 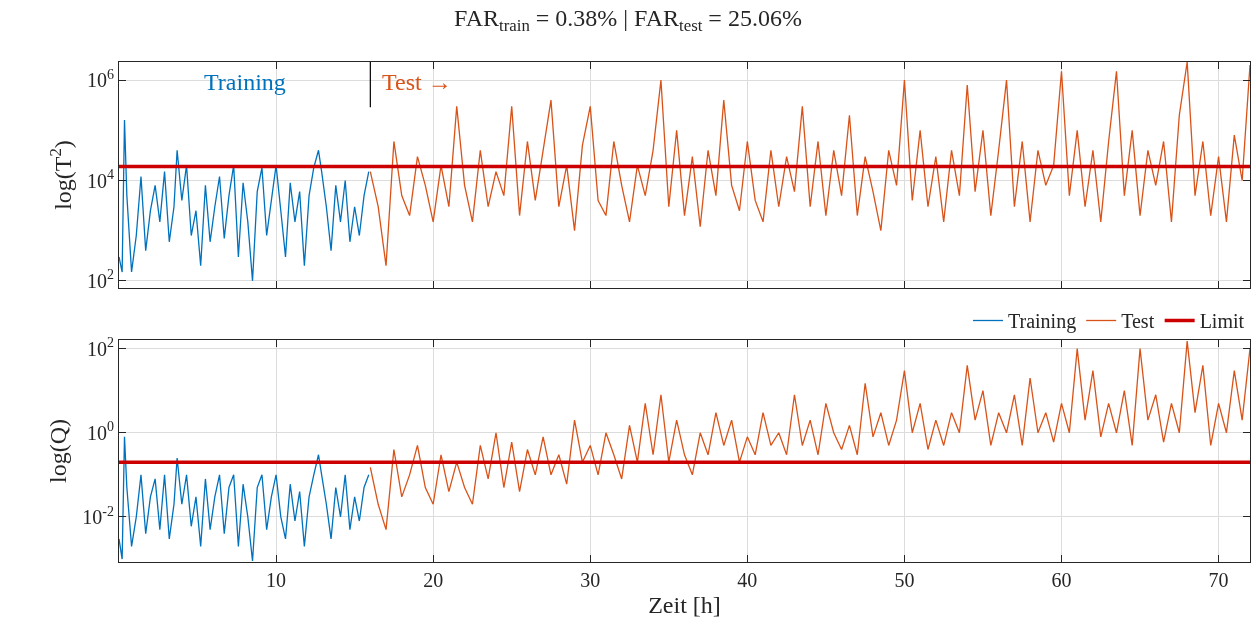 I want to click on chart-title: FAR$_{train}$ = 0.38% | FAR$_{test}$ = 25.06%, so click(x=628, y=19).